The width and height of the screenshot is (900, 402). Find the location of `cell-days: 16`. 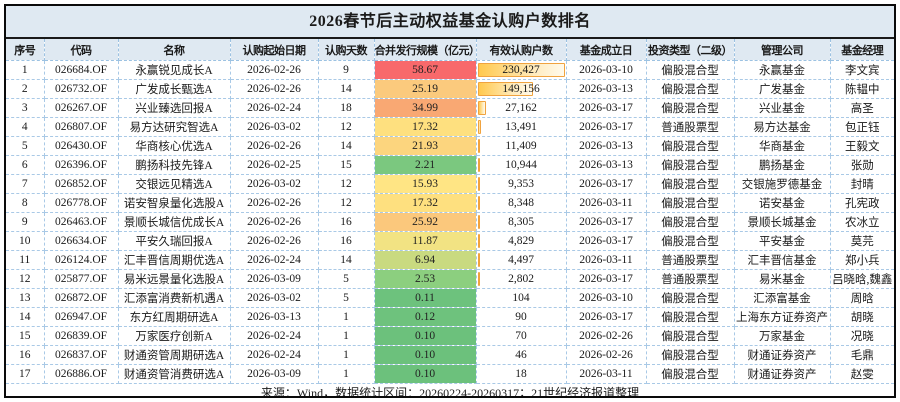

cell-days: 16 is located at coordinates (346, 222).